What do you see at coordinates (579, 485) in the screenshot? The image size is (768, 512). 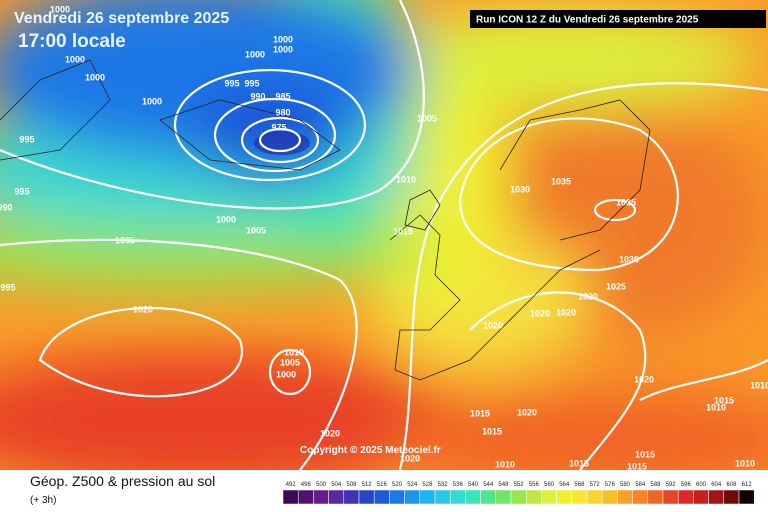 I see `scale-label: 568` at bounding box center [579, 485].